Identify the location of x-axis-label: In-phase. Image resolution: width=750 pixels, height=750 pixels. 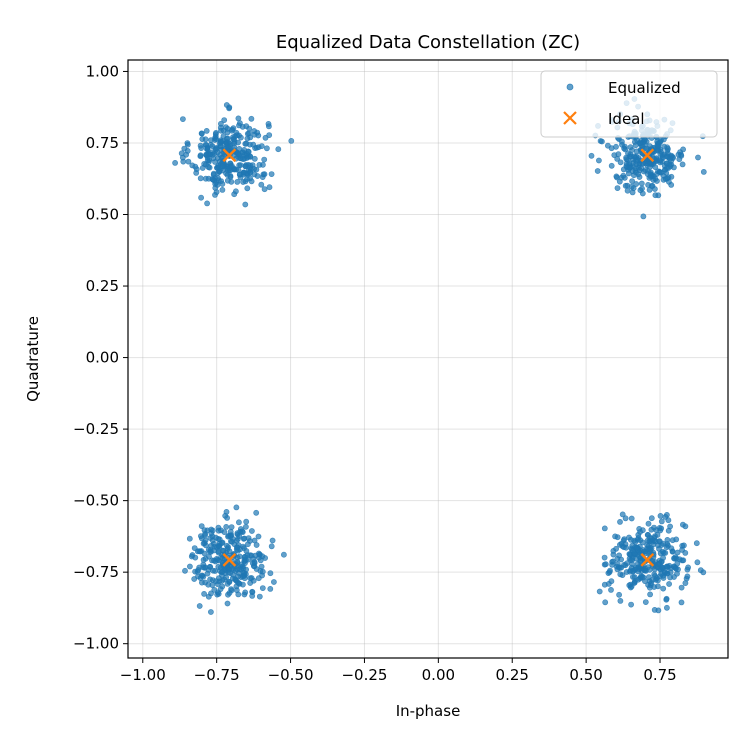
(428, 711).